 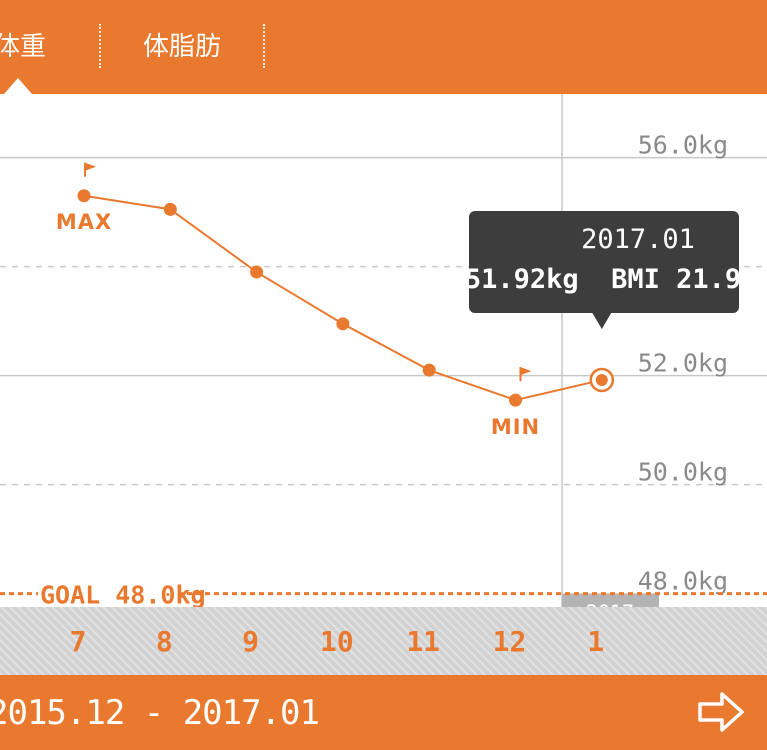 I want to click on y-tick-label: 50.0kg, so click(x=683, y=472).